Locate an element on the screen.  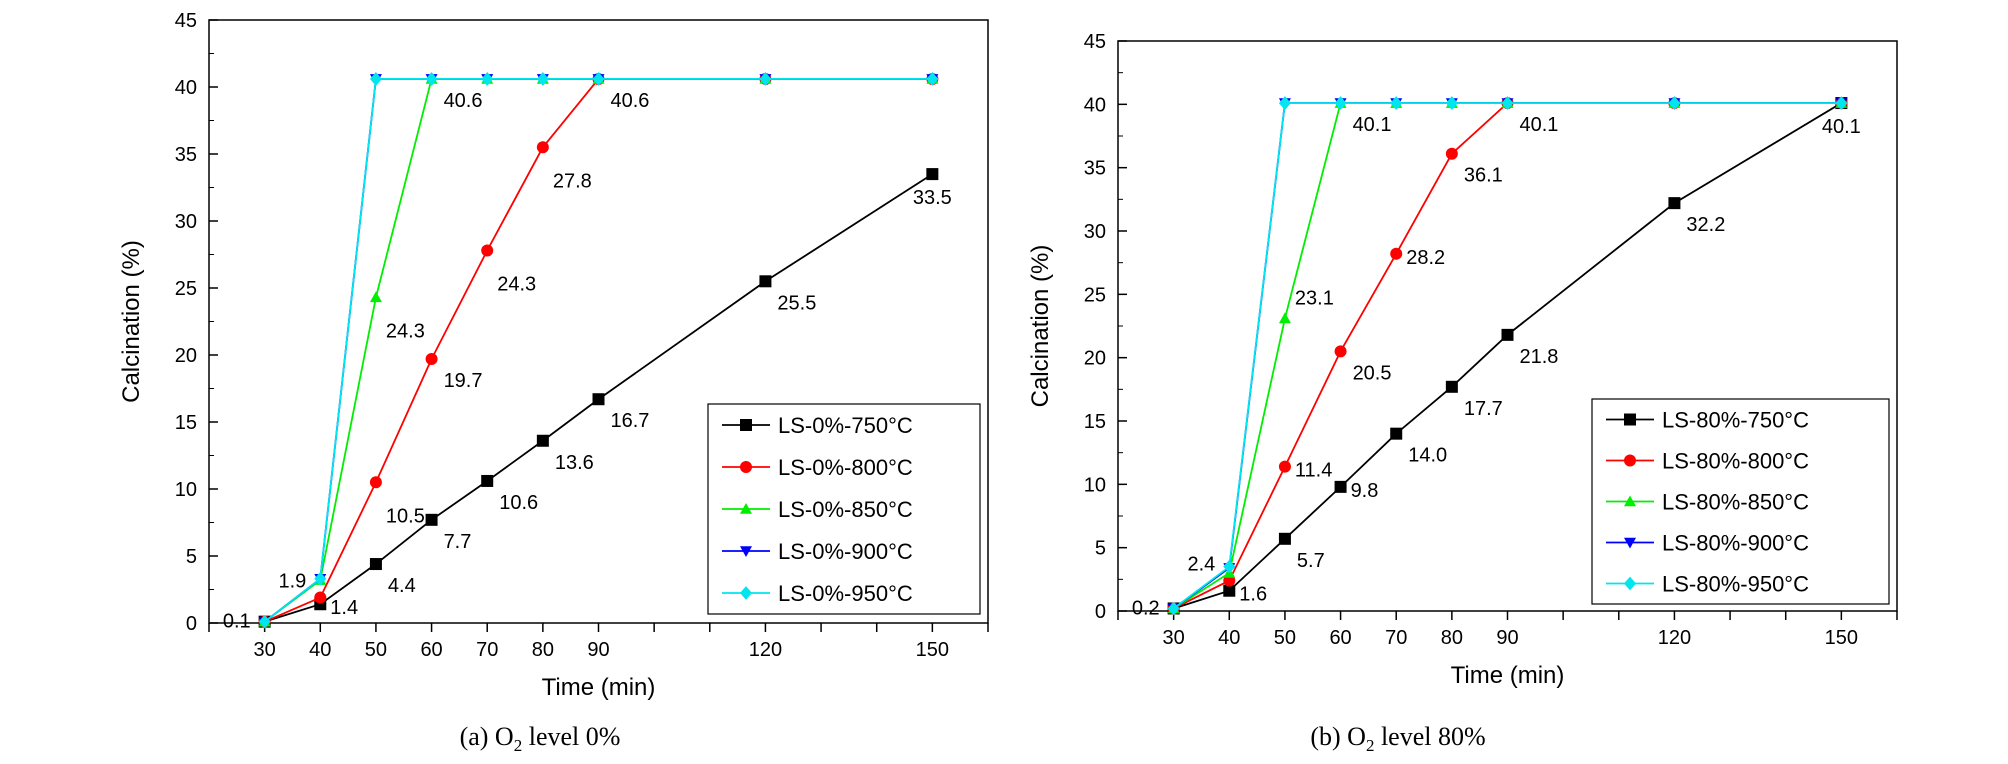
data-label: 14.0 is located at coordinates (1427, 456).